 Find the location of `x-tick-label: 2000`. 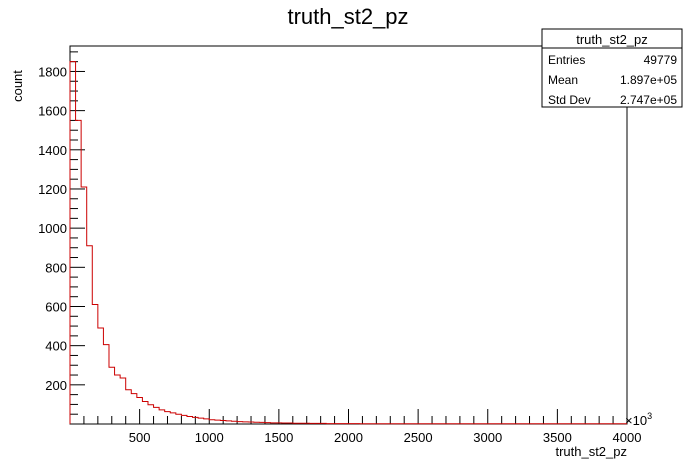

x-tick-label: 2000 is located at coordinates (348, 437).